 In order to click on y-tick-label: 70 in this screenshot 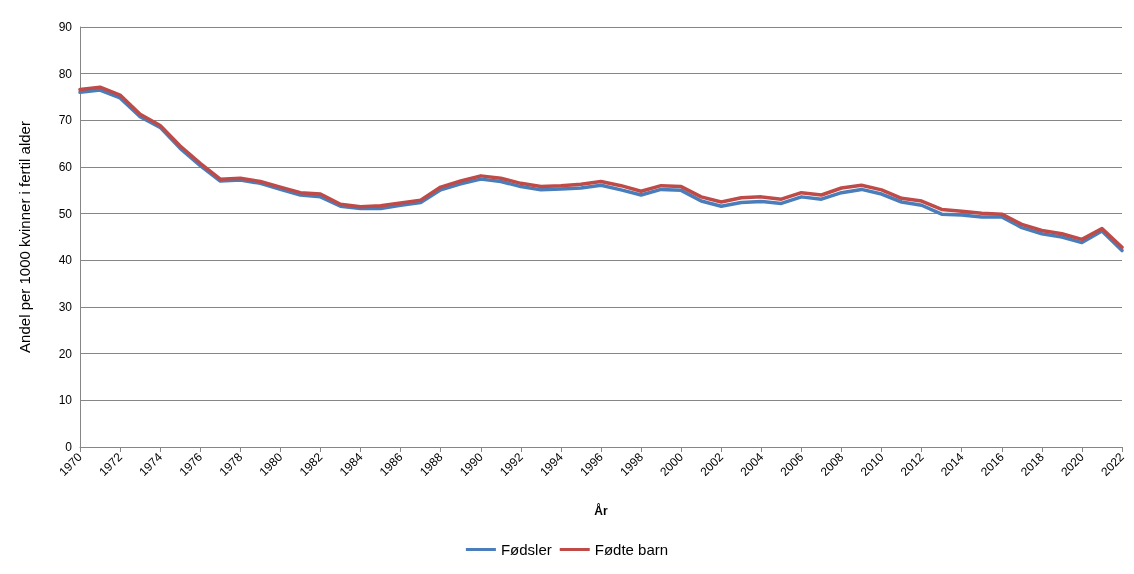, I will do `click(65, 120)`.